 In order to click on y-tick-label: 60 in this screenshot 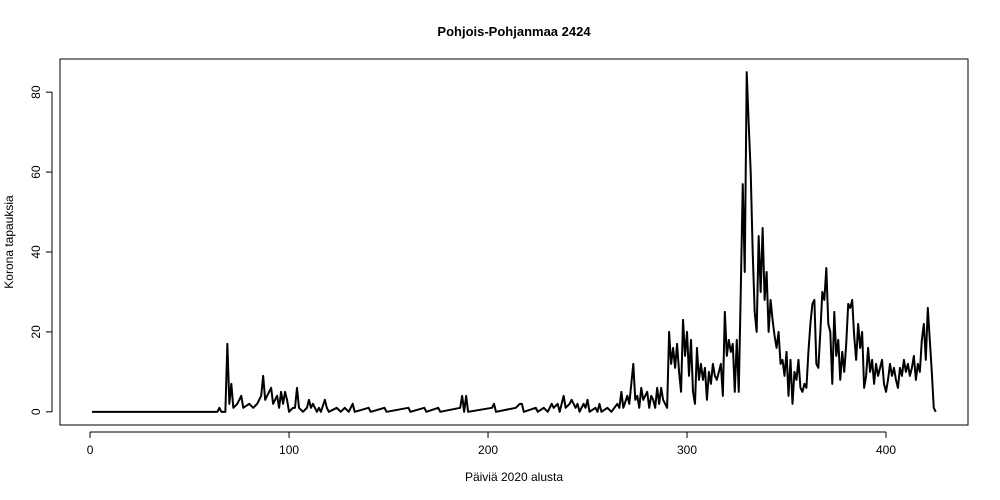, I will do `click(36, 172)`.